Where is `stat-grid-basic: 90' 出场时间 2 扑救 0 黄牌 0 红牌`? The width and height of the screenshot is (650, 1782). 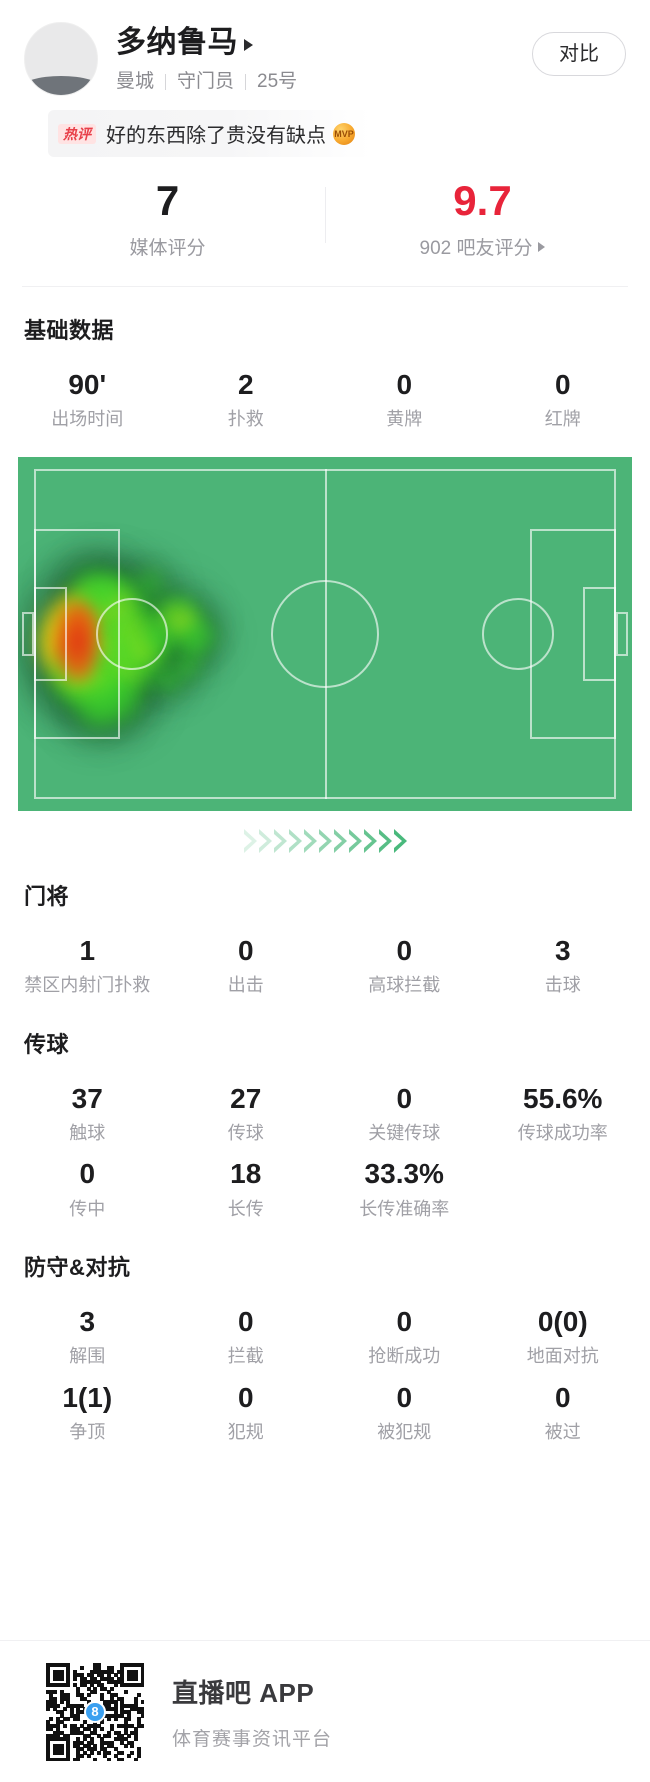 stat-grid-basic: 90' 出场时间 2 扑救 0 黄牌 0 红牌 is located at coordinates (325, 397).